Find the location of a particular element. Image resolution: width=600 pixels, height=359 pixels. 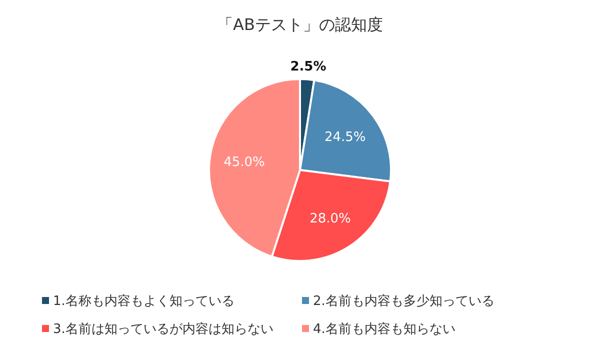

legend-label: 3.名前は知っているが内容は知らない is located at coordinates (163, 329).